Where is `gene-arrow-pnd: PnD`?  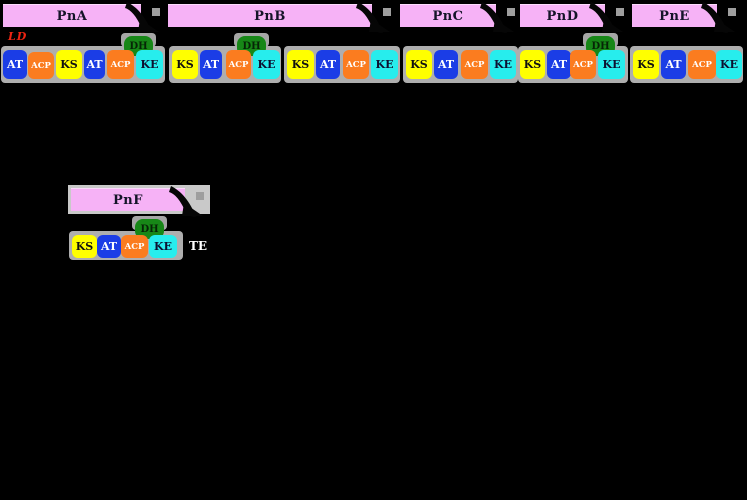
gene-arrow-pnd: PnD is located at coordinates (572, 17).